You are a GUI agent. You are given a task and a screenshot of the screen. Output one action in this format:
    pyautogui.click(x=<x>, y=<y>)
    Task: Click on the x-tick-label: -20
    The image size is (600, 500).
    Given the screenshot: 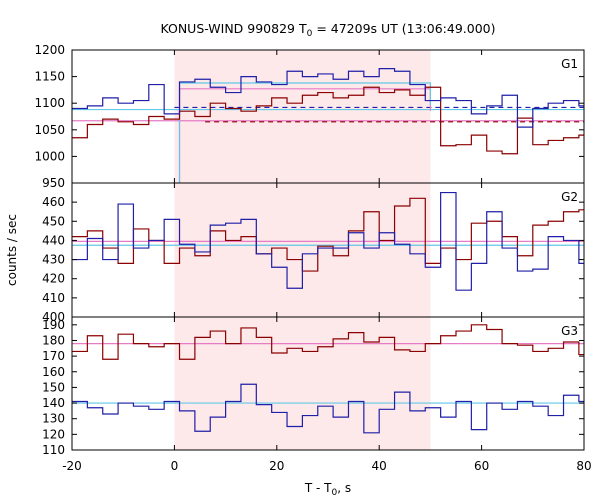 What is the action you would take?
    pyautogui.click(x=72, y=466)
    